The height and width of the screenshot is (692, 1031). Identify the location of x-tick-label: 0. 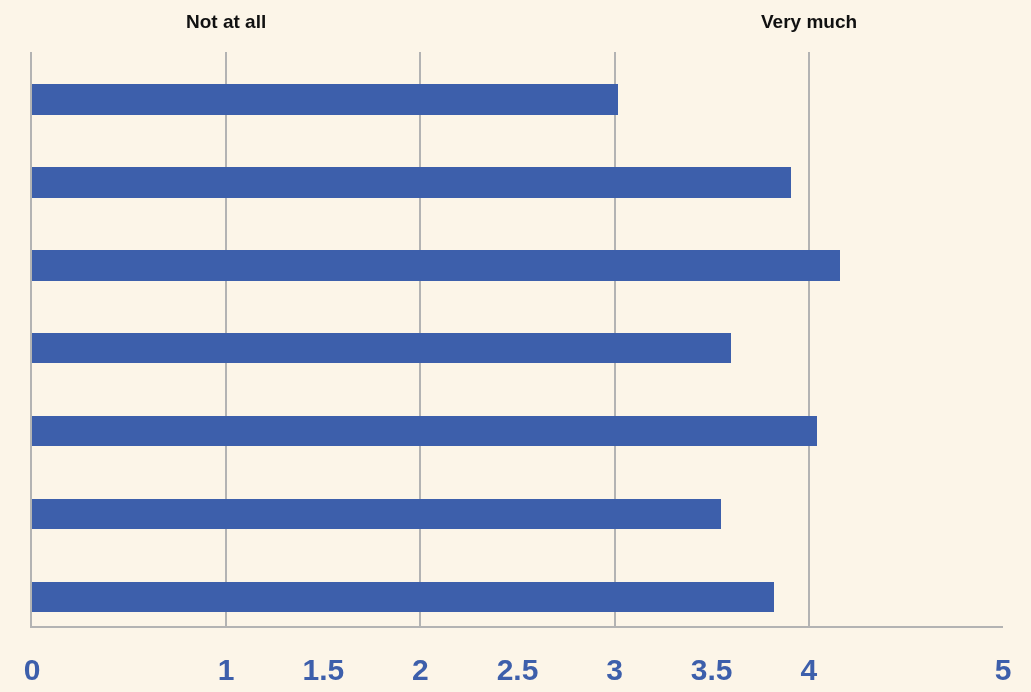
(32, 669).